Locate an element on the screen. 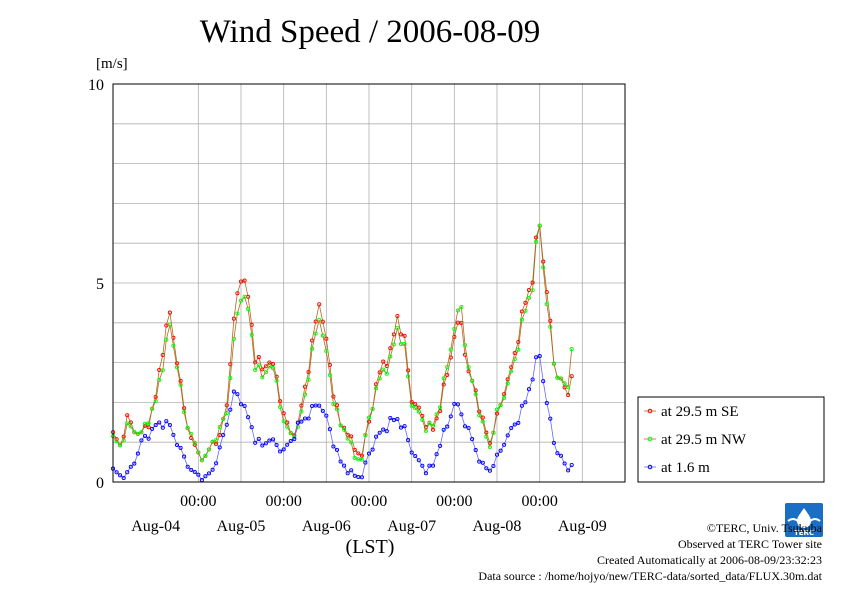 This screenshot has height=595, width=842. series-line is located at coordinates (342, 418).